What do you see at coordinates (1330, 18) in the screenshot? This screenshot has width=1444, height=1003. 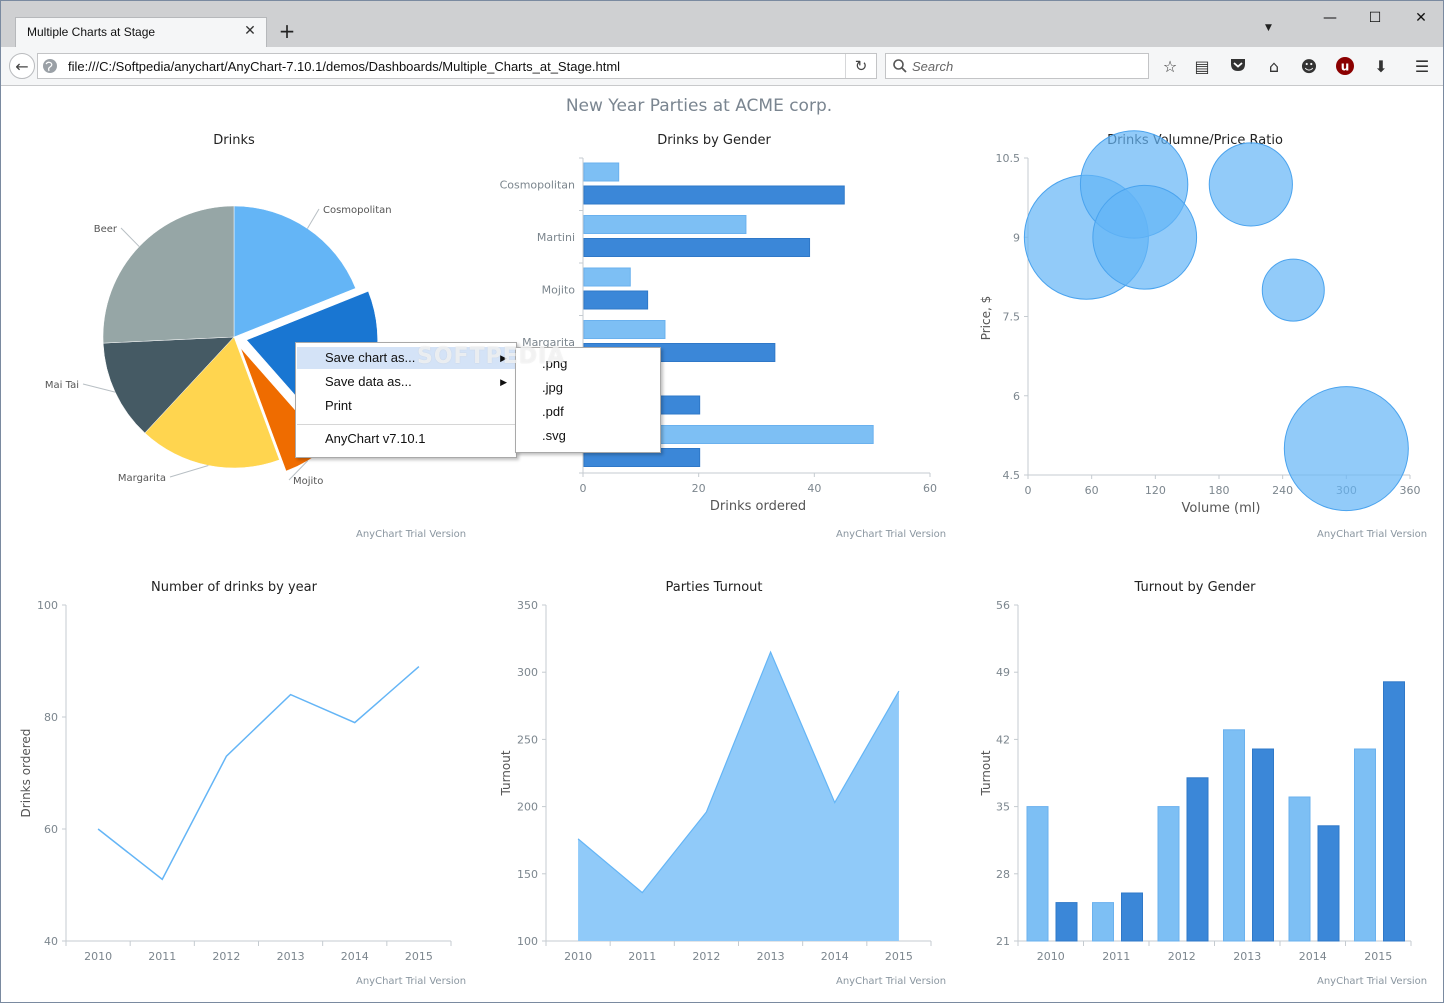 I see `minimize-icon: —` at bounding box center [1330, 18].